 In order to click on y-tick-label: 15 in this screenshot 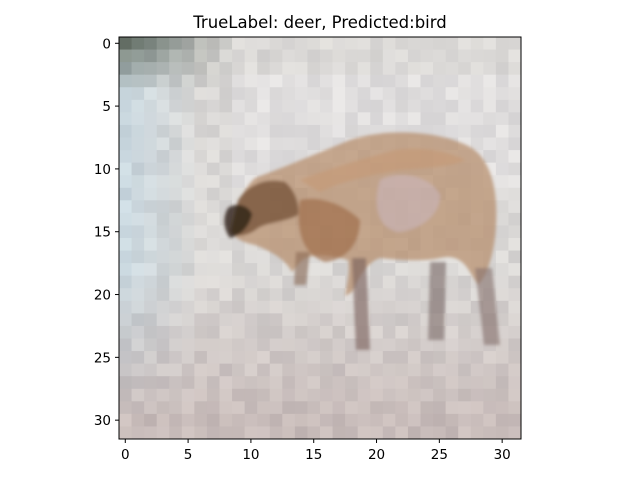, I will do `click(102, 233)`.